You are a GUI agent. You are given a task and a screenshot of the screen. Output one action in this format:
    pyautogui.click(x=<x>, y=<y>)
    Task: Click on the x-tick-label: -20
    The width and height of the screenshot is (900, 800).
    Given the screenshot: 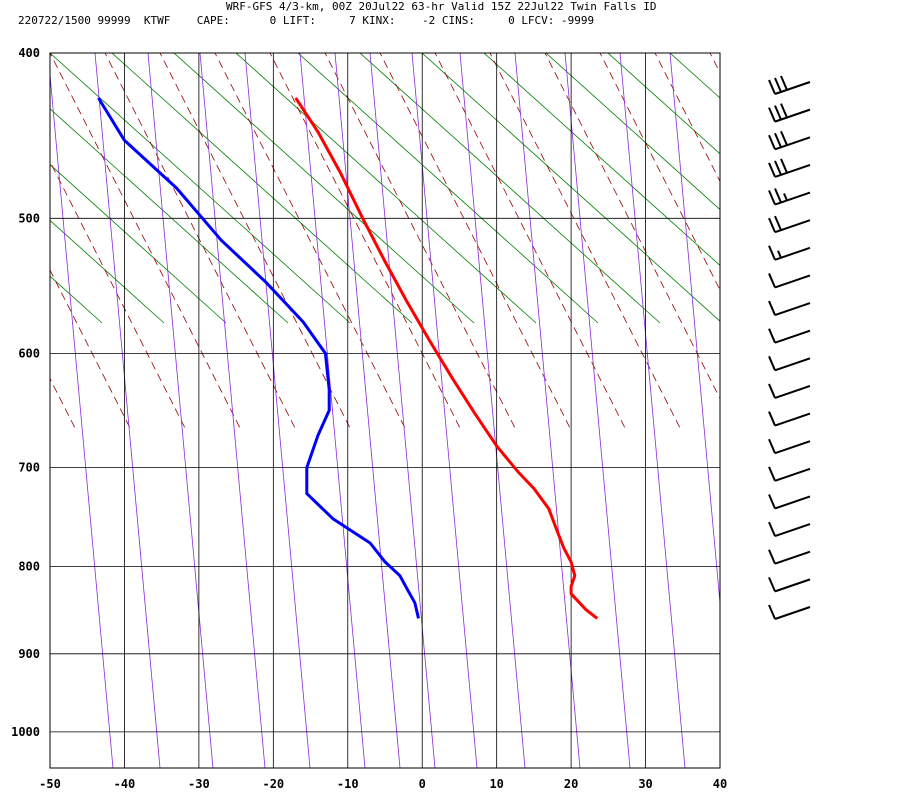 What is the action you would take?
    pyautogui.click(x=273, y=784)
    